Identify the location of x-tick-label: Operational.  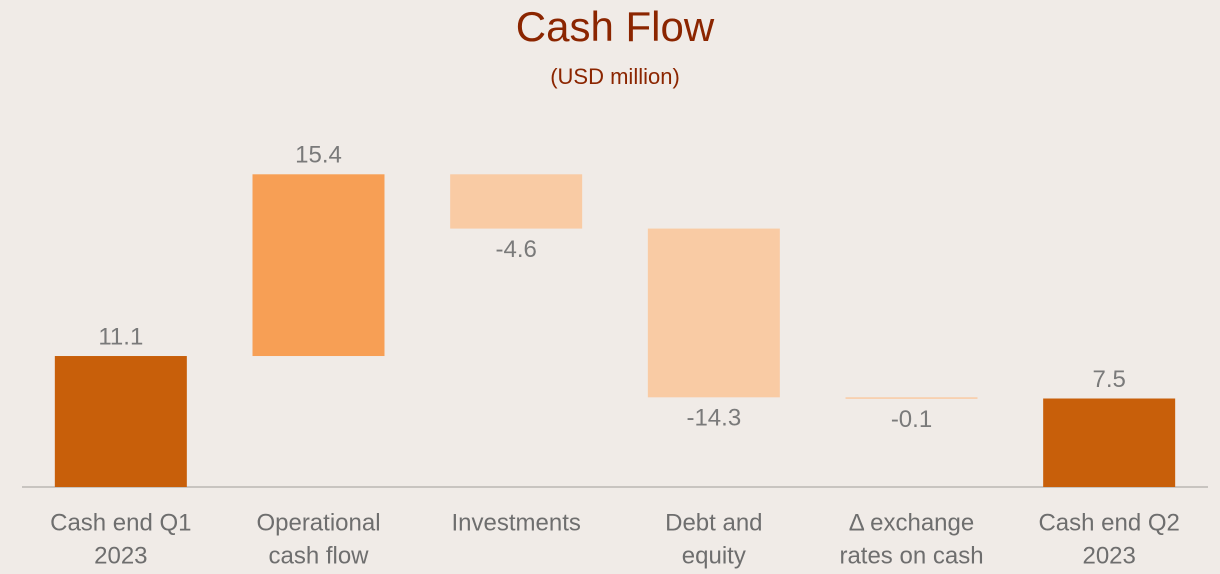
(318, 522).